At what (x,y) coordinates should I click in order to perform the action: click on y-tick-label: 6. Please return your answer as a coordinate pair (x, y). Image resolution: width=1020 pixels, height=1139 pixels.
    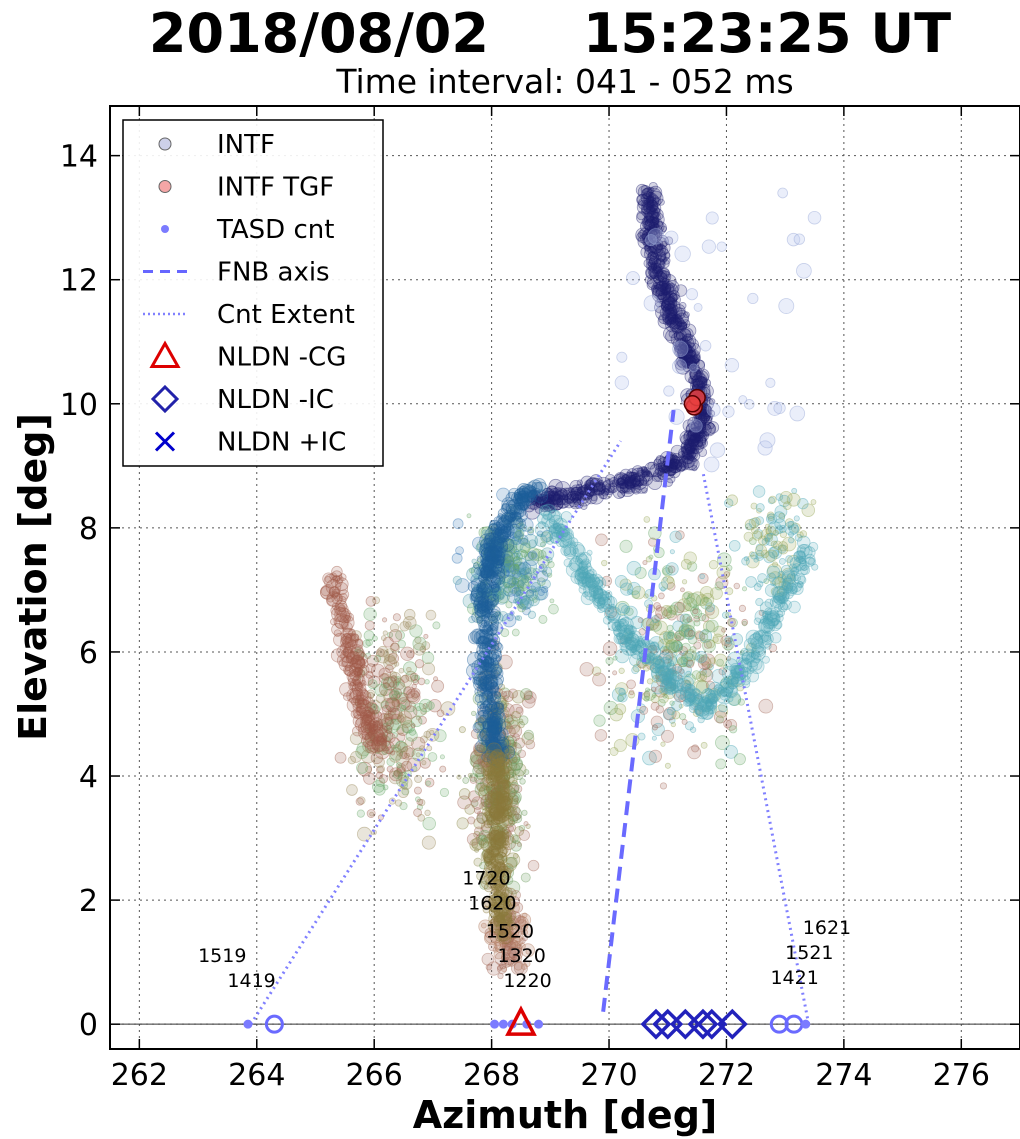
    Looking at the image, I should click on (88, 653).